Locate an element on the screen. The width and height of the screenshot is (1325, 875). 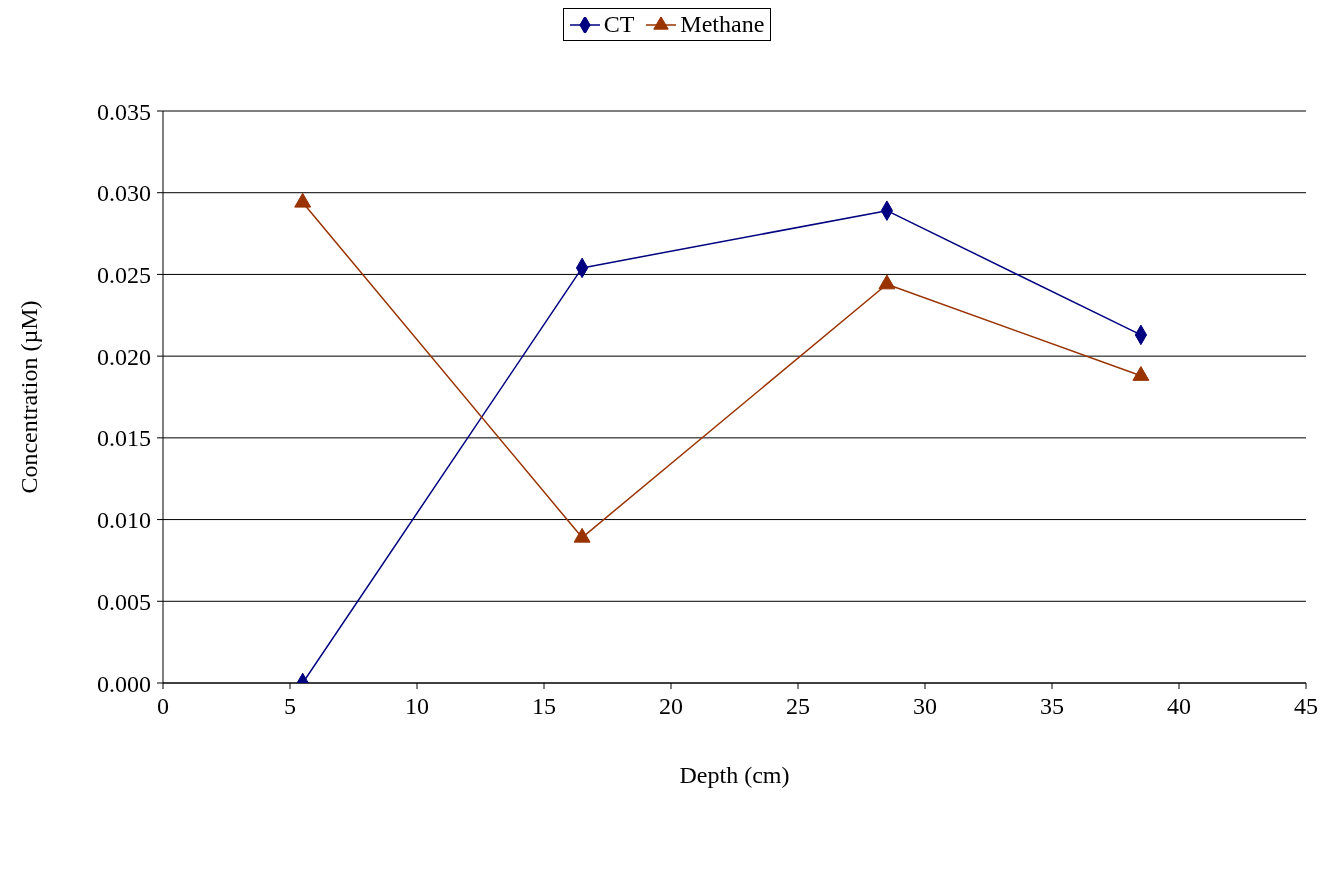
x-tick-label: 40 is located at coordinates (1179, 706).